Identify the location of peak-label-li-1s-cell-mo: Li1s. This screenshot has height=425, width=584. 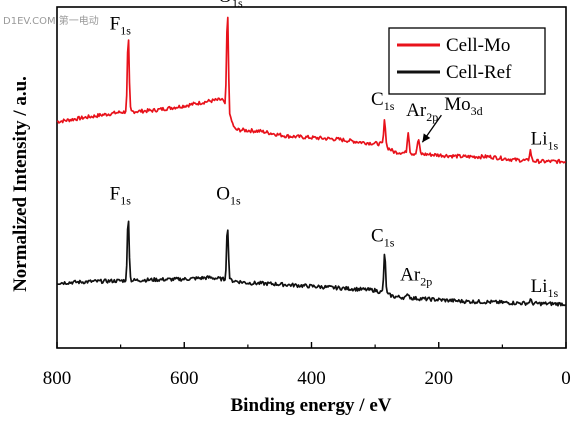
(545, 140).